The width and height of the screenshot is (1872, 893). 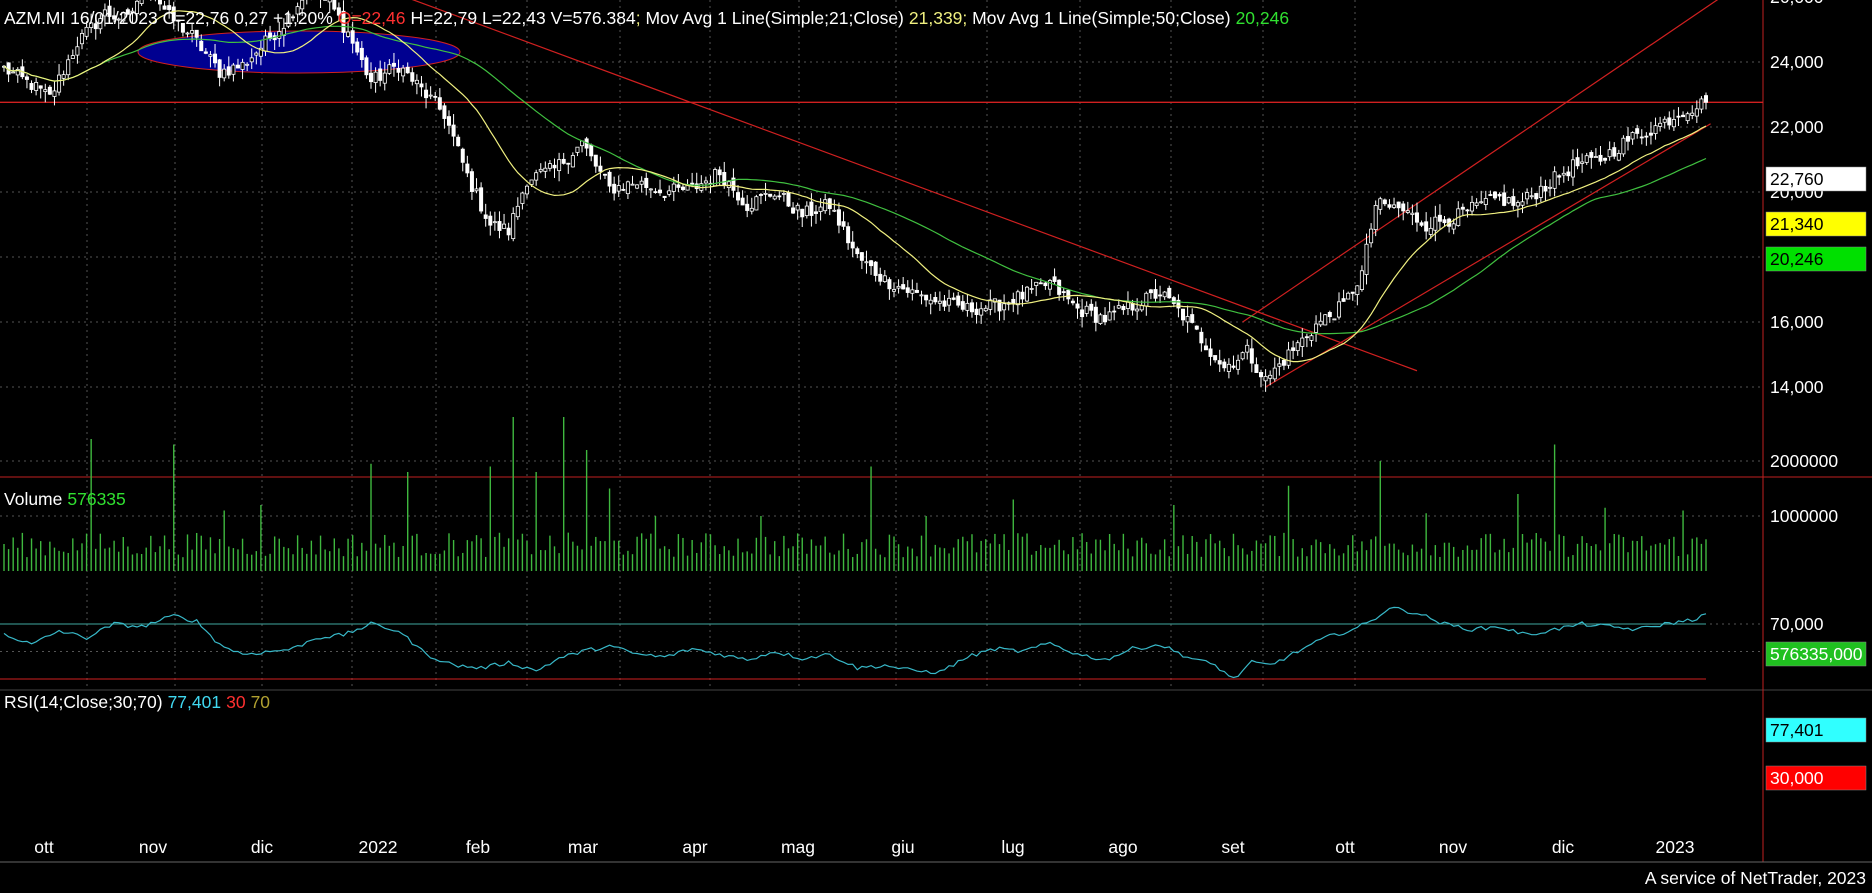 What do you see at coordinates (1563, 847) in the screenshot?
I see `month-tick-label: dic` at bounding box center [1563, 847].